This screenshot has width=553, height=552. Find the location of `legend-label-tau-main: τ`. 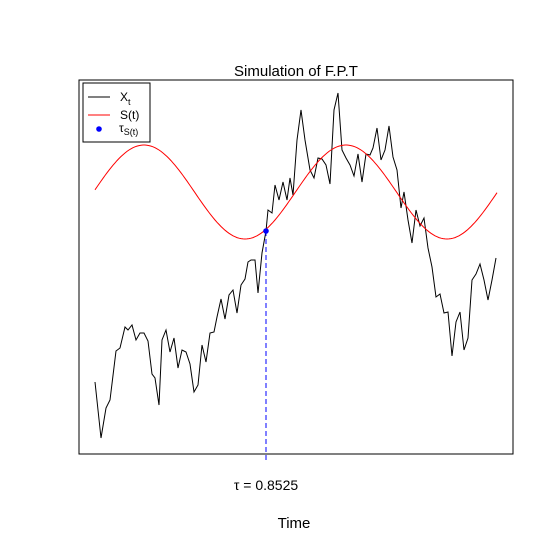

legend-label-tau-main: τ is located at coordinates (121, 128).